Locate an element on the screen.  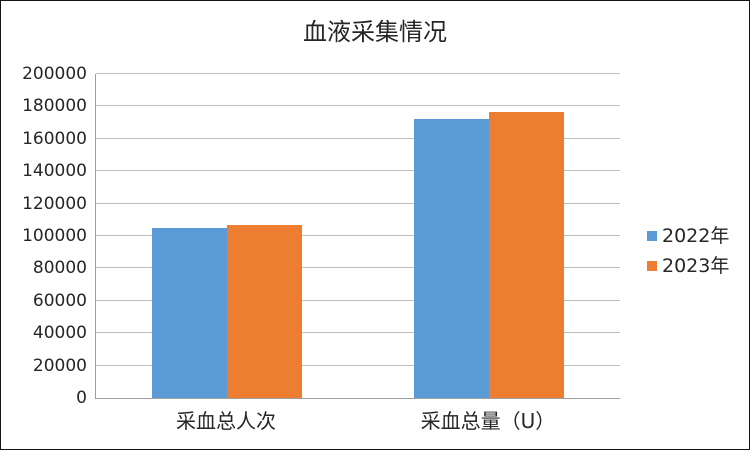
legend-label: 2022年 is located at coordinates (696, 236).